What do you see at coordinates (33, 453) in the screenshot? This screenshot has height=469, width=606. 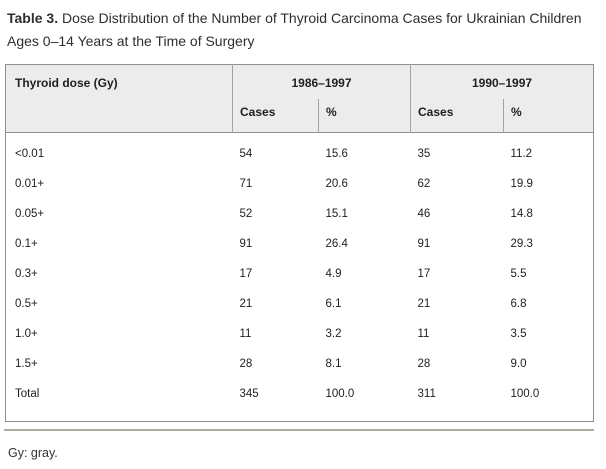 I see `table-footnote: Gy: gray.` at bounding box center [33, 453].